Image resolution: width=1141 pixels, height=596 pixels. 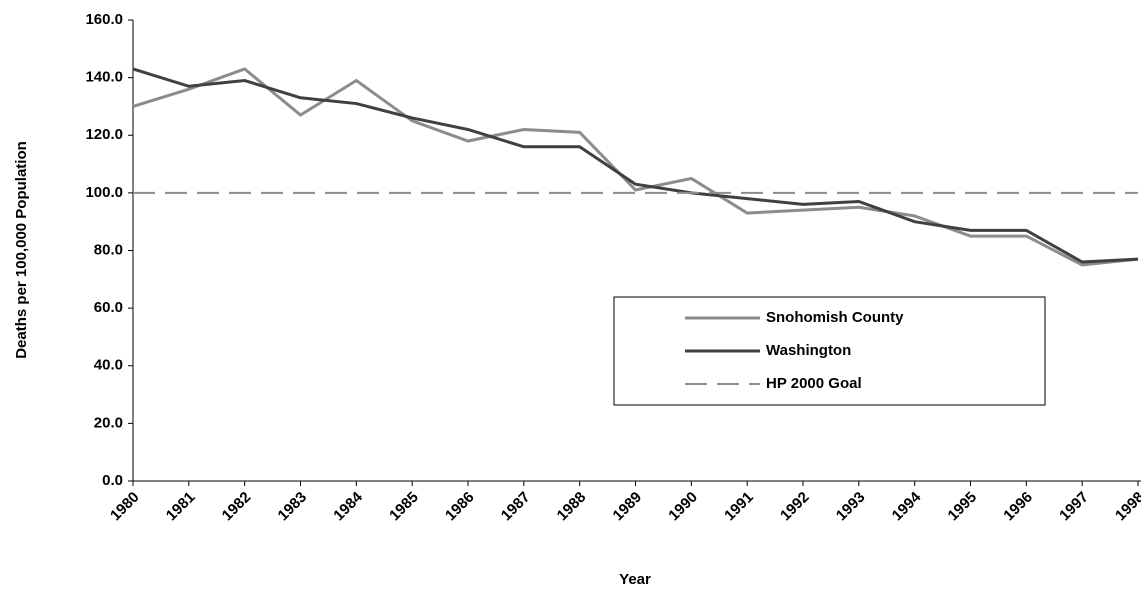 What do you see at coordinates (112, 480) in the screenshot?
I see `y-tick-label: 0.0` at bounding box center [112, 480].